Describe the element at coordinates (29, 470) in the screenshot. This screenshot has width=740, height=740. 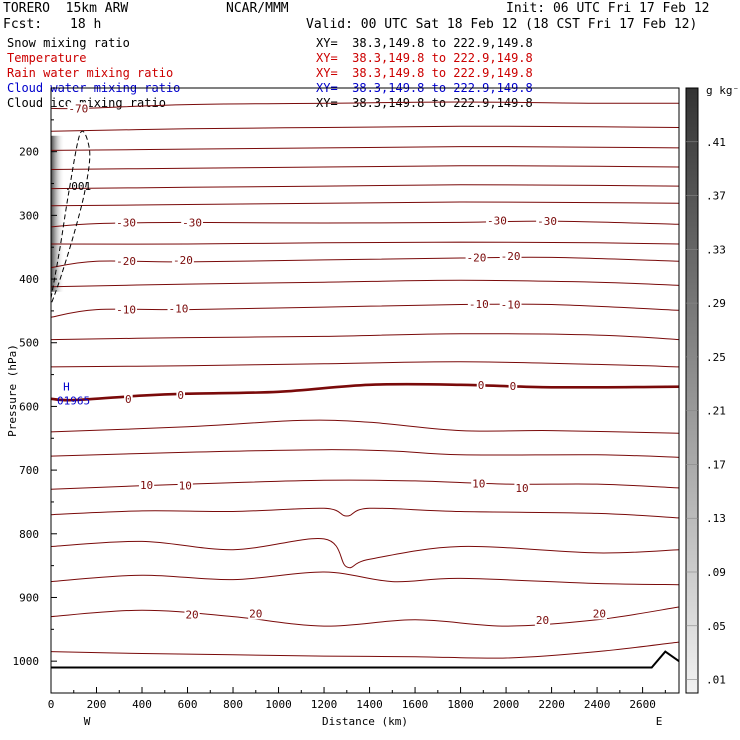
I see `y-tick-label: 700` at that location.